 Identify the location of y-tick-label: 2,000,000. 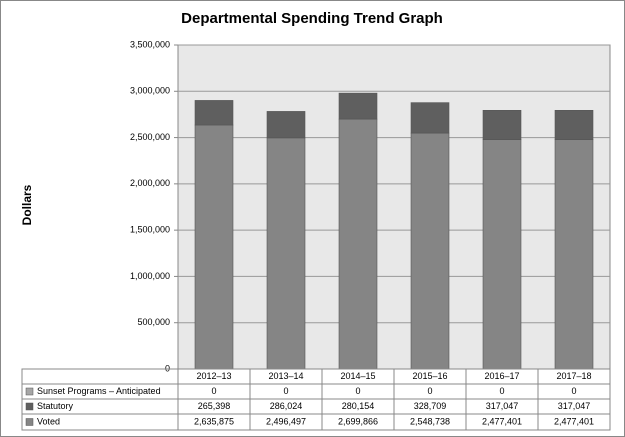
(150, 183).